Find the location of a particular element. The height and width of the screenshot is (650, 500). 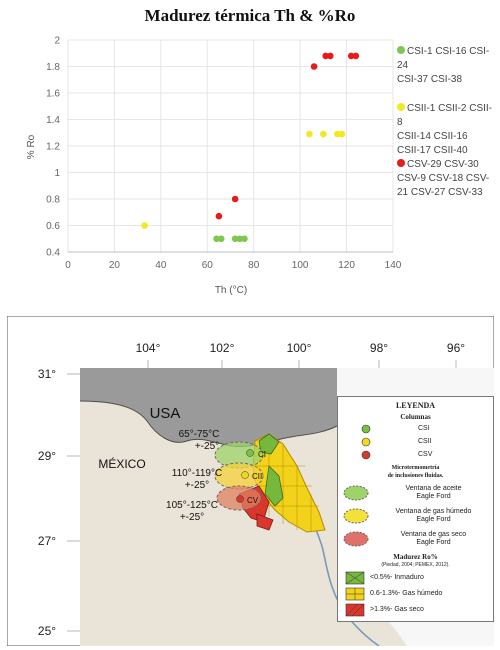

y-tick-label: 1.6 is located at coordinates (53, 94).